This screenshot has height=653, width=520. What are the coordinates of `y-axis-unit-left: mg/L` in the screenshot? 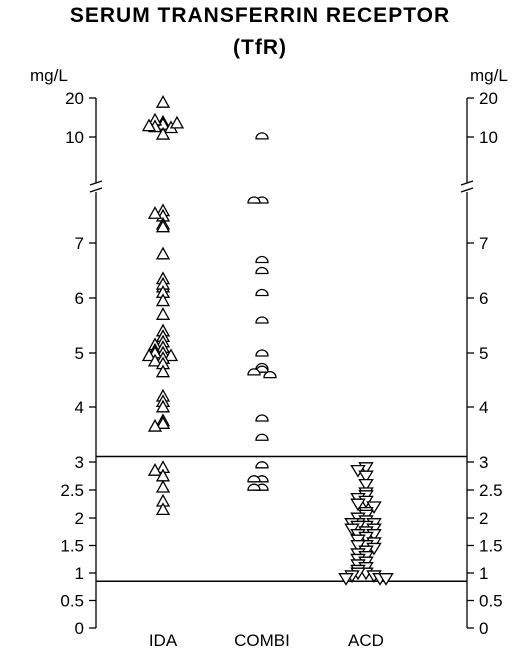 It's located at (49, 75).